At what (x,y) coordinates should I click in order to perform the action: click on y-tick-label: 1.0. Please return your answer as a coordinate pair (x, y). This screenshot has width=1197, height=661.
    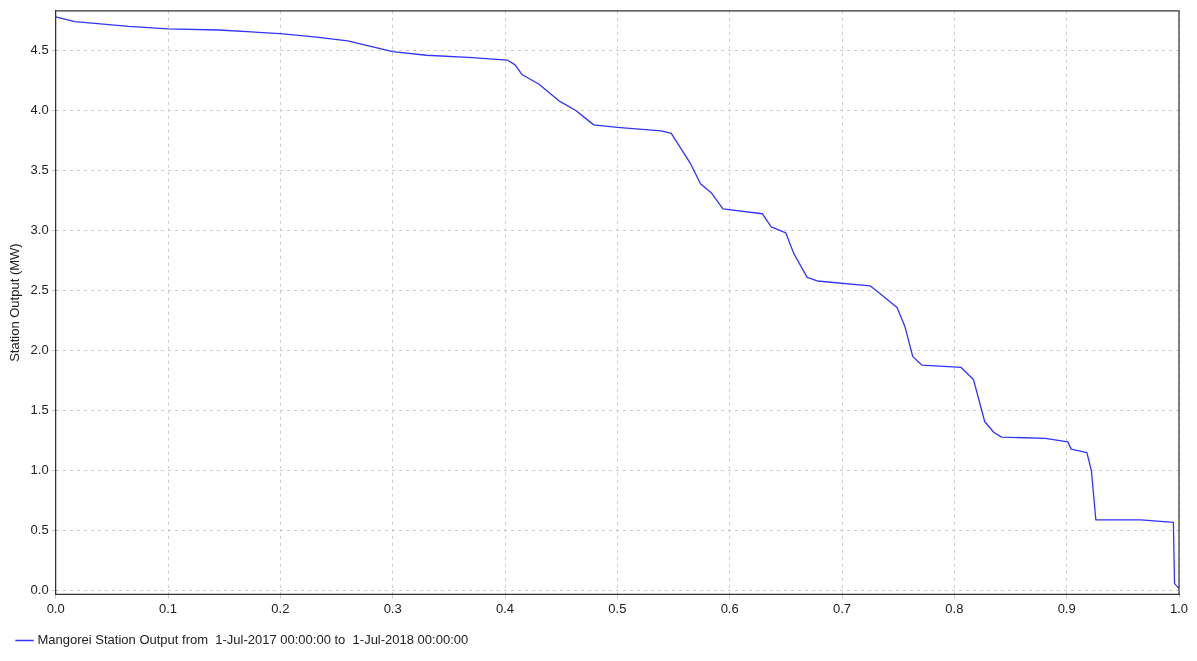
    Looking at the image, I should click on (39, 470).